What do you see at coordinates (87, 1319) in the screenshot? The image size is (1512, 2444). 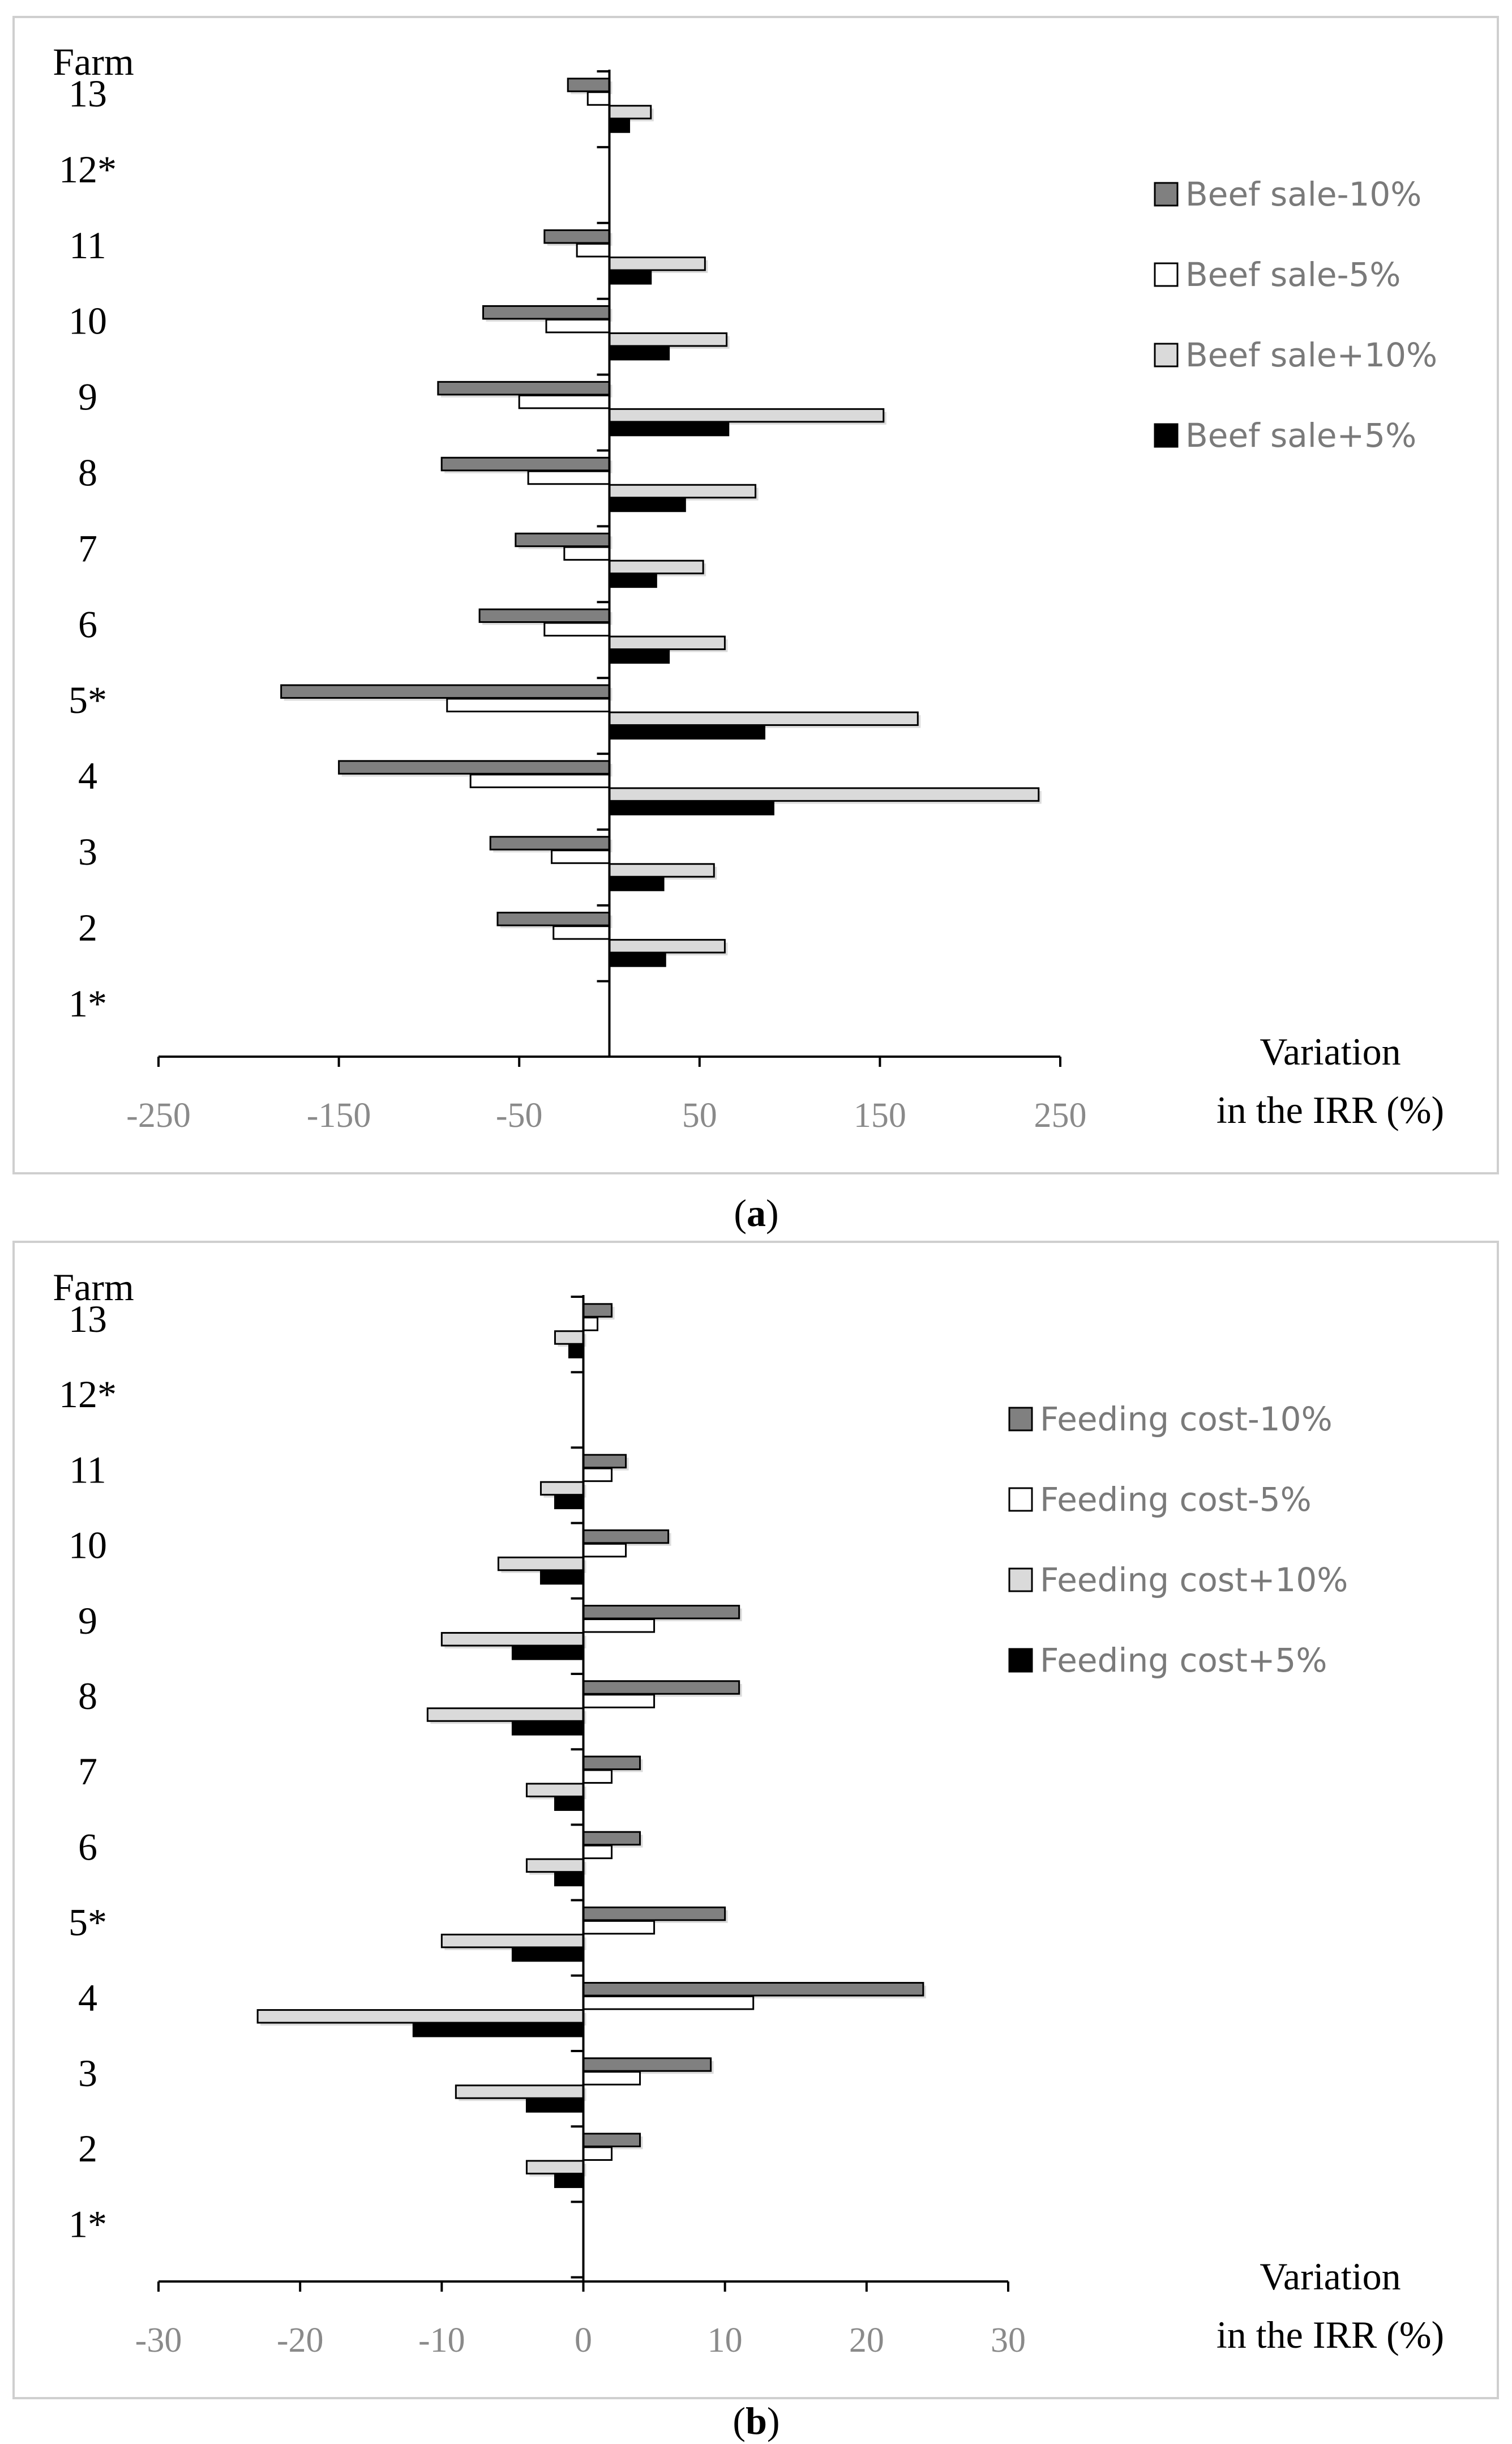 I see `farm-label: 13` at bounding box center [87, 1319].